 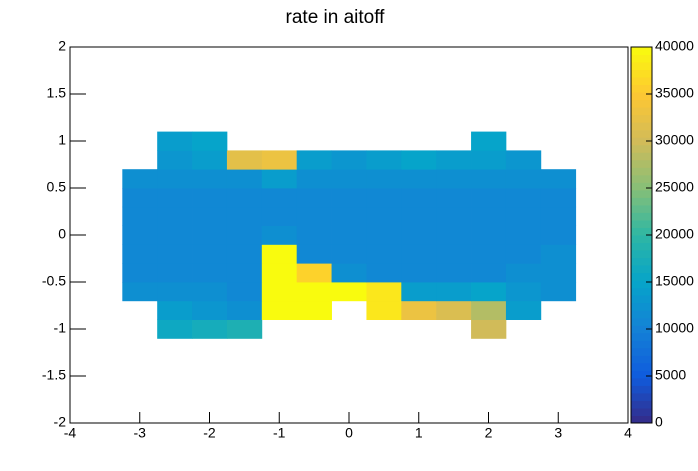 I want to click on x-tick-label: -2, so click(x=209, y=433).